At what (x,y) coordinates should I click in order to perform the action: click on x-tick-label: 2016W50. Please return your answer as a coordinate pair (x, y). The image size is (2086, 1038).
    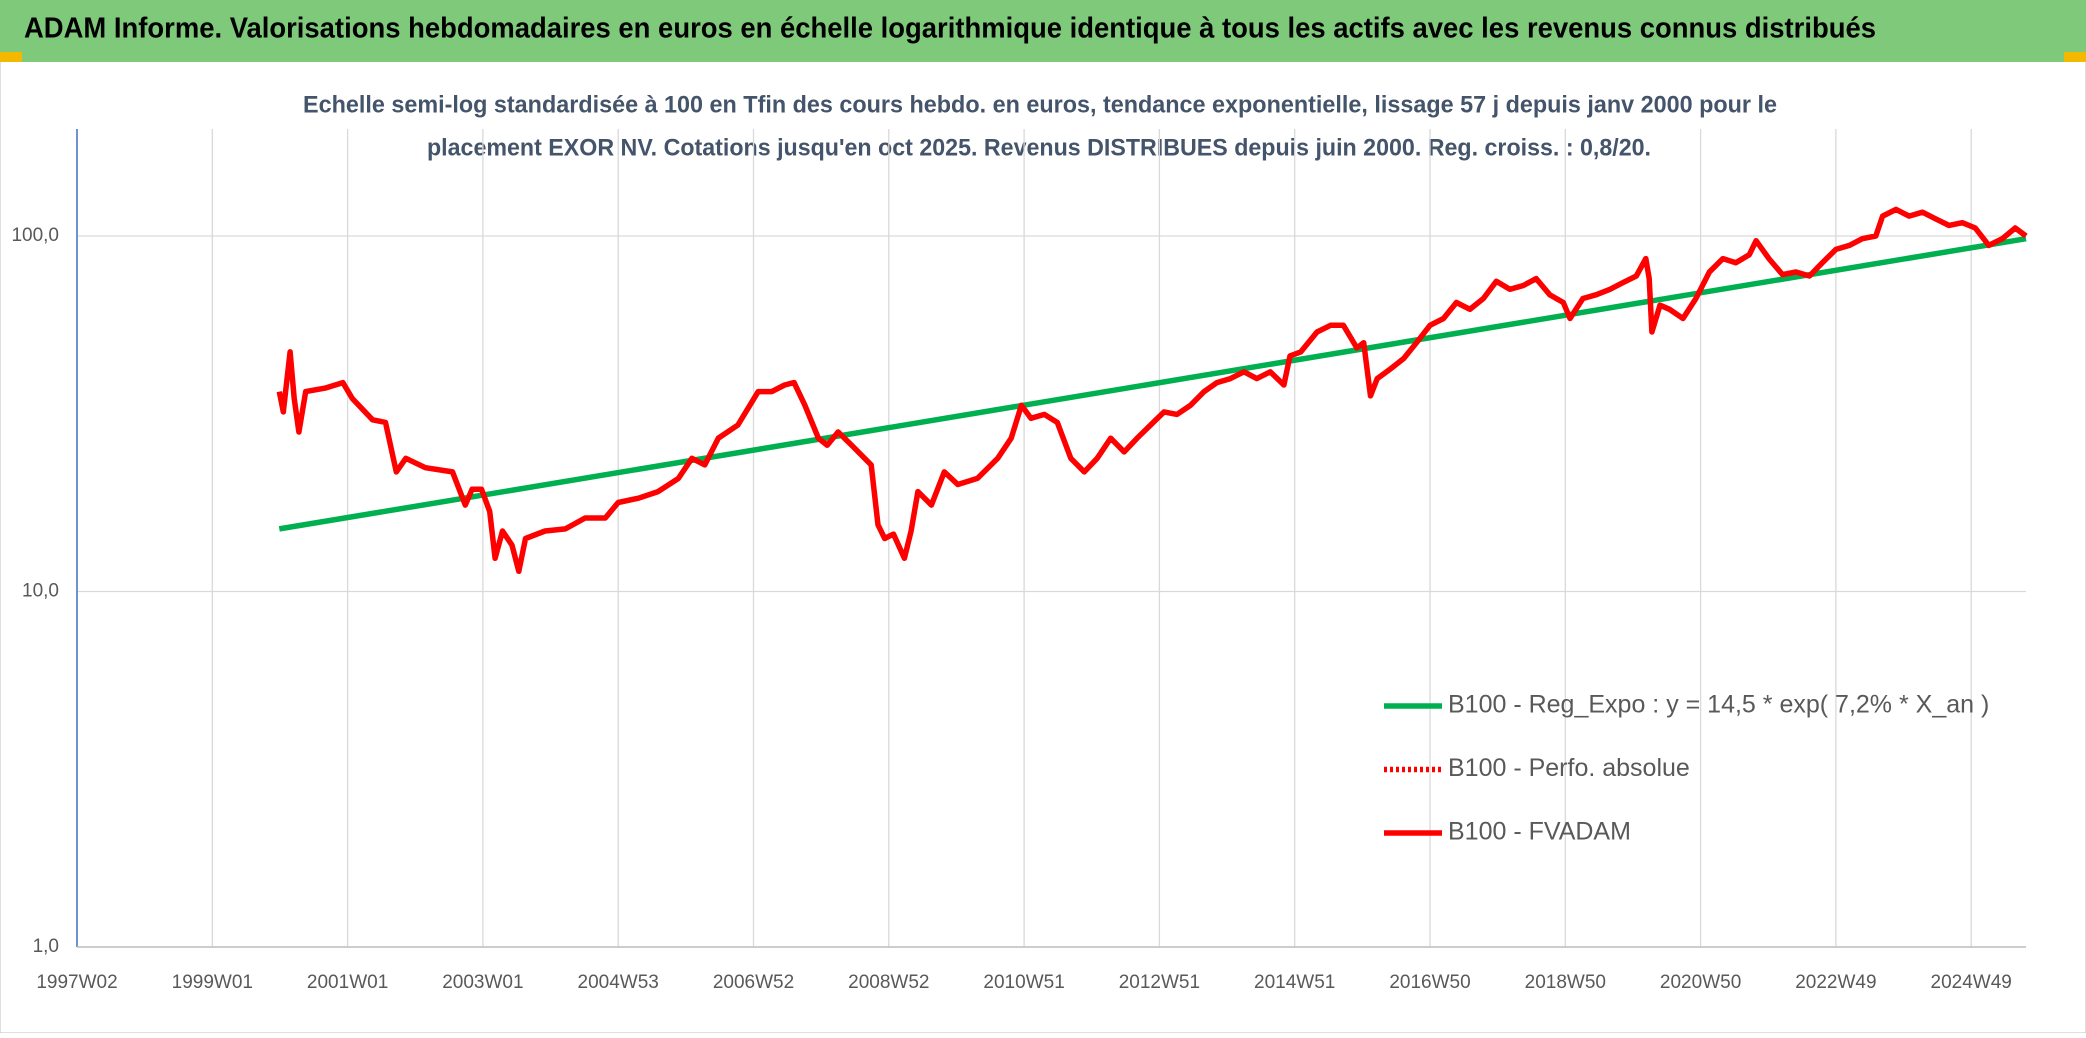
    Looking at the image, I should click on (1429, 982).